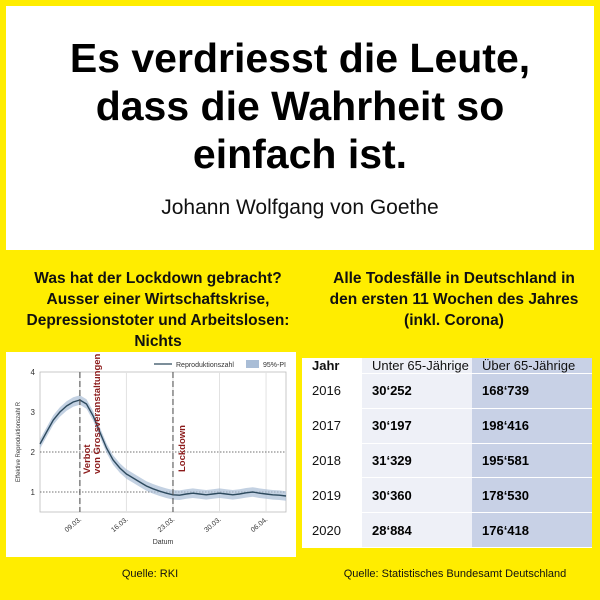  Describe the element at coordinates (259, 525) in the screenshot. I see `x-tick-label: 06.04.` at that location.